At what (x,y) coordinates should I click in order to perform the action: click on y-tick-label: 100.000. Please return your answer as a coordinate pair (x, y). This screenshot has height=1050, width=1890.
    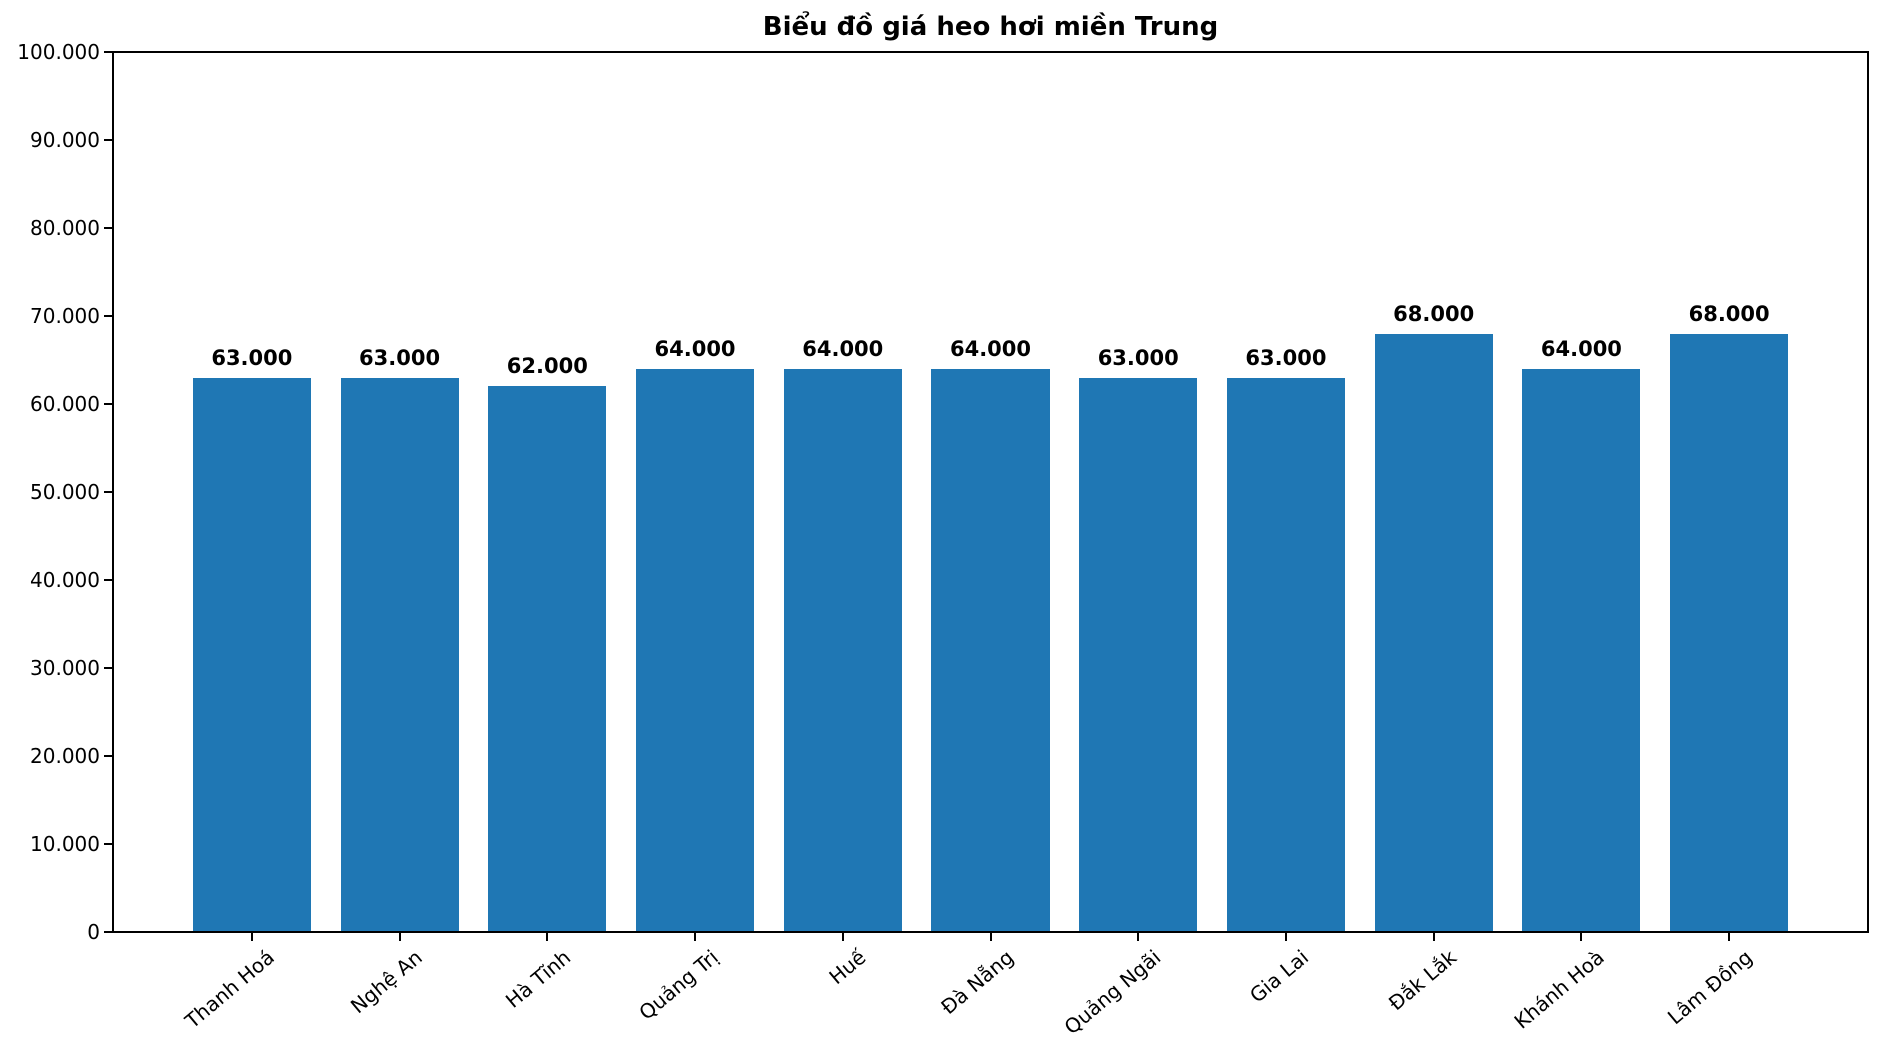
    Looking at the image, I should click on (58, 52).